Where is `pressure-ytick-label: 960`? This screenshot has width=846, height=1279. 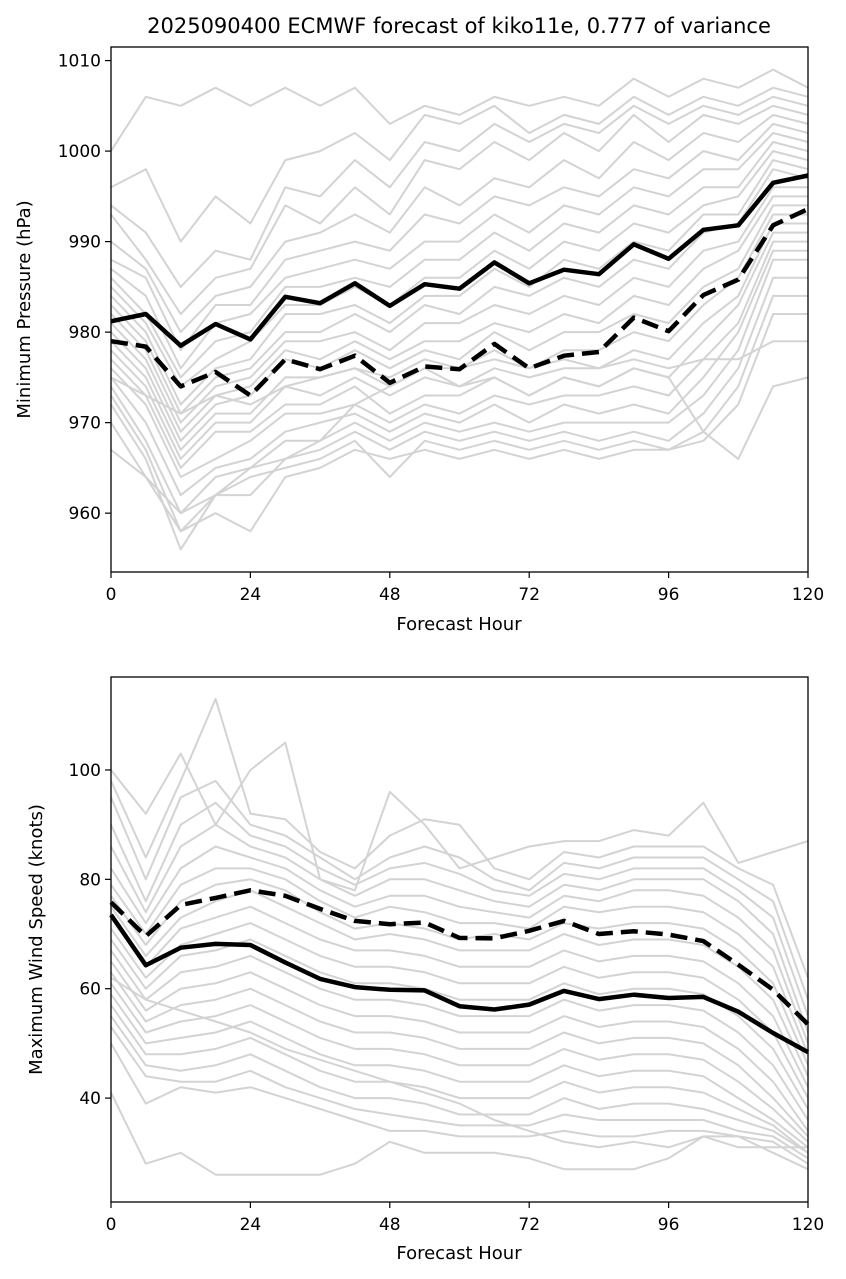
pressure-ytick-label: 960 is located at coordinates (85, 514).